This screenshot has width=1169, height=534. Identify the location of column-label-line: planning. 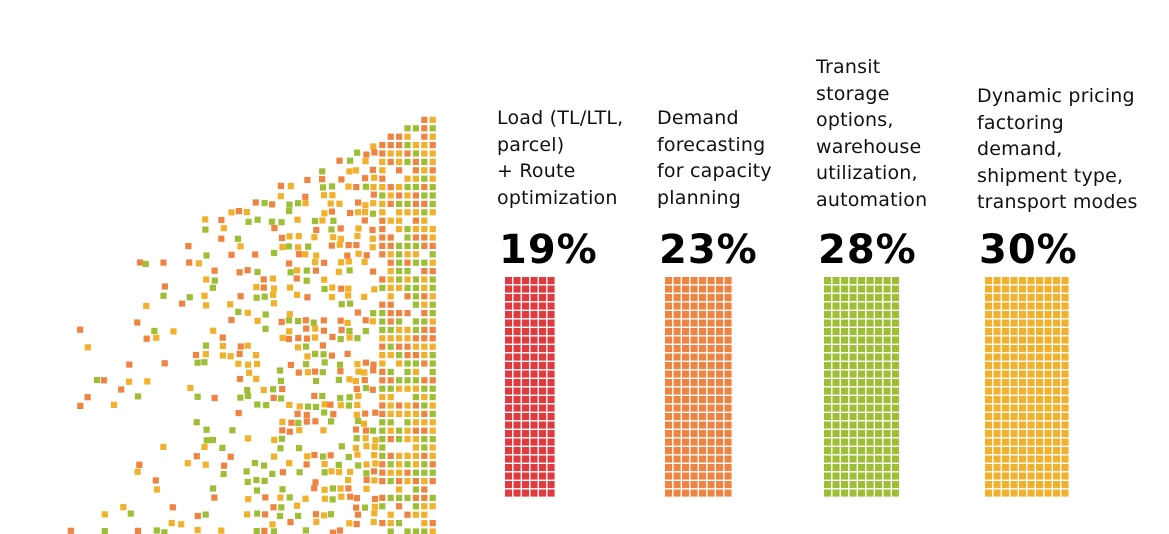
(699, 197).